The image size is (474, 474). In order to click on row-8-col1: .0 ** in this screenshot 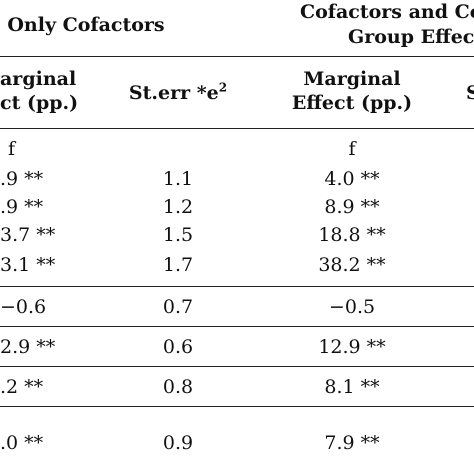, I will do `click(22, 443)`.